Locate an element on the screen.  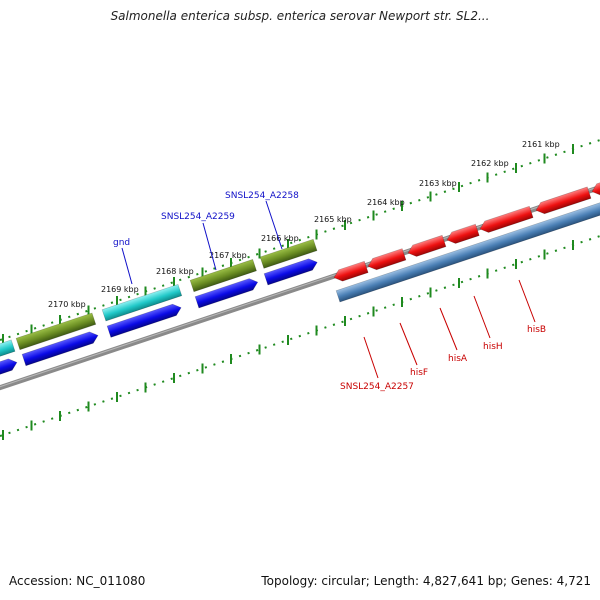
kbp-label: 2168 kbp is located at coordinates (175, 271).